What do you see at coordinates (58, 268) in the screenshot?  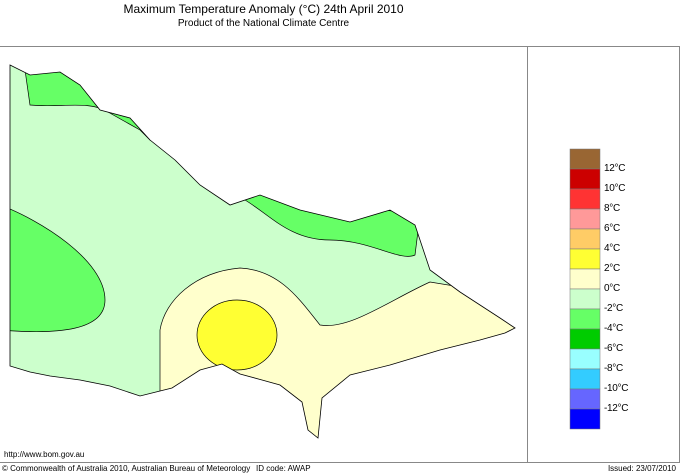 I see `region-neg4-west` at bounding box center [58, 268].